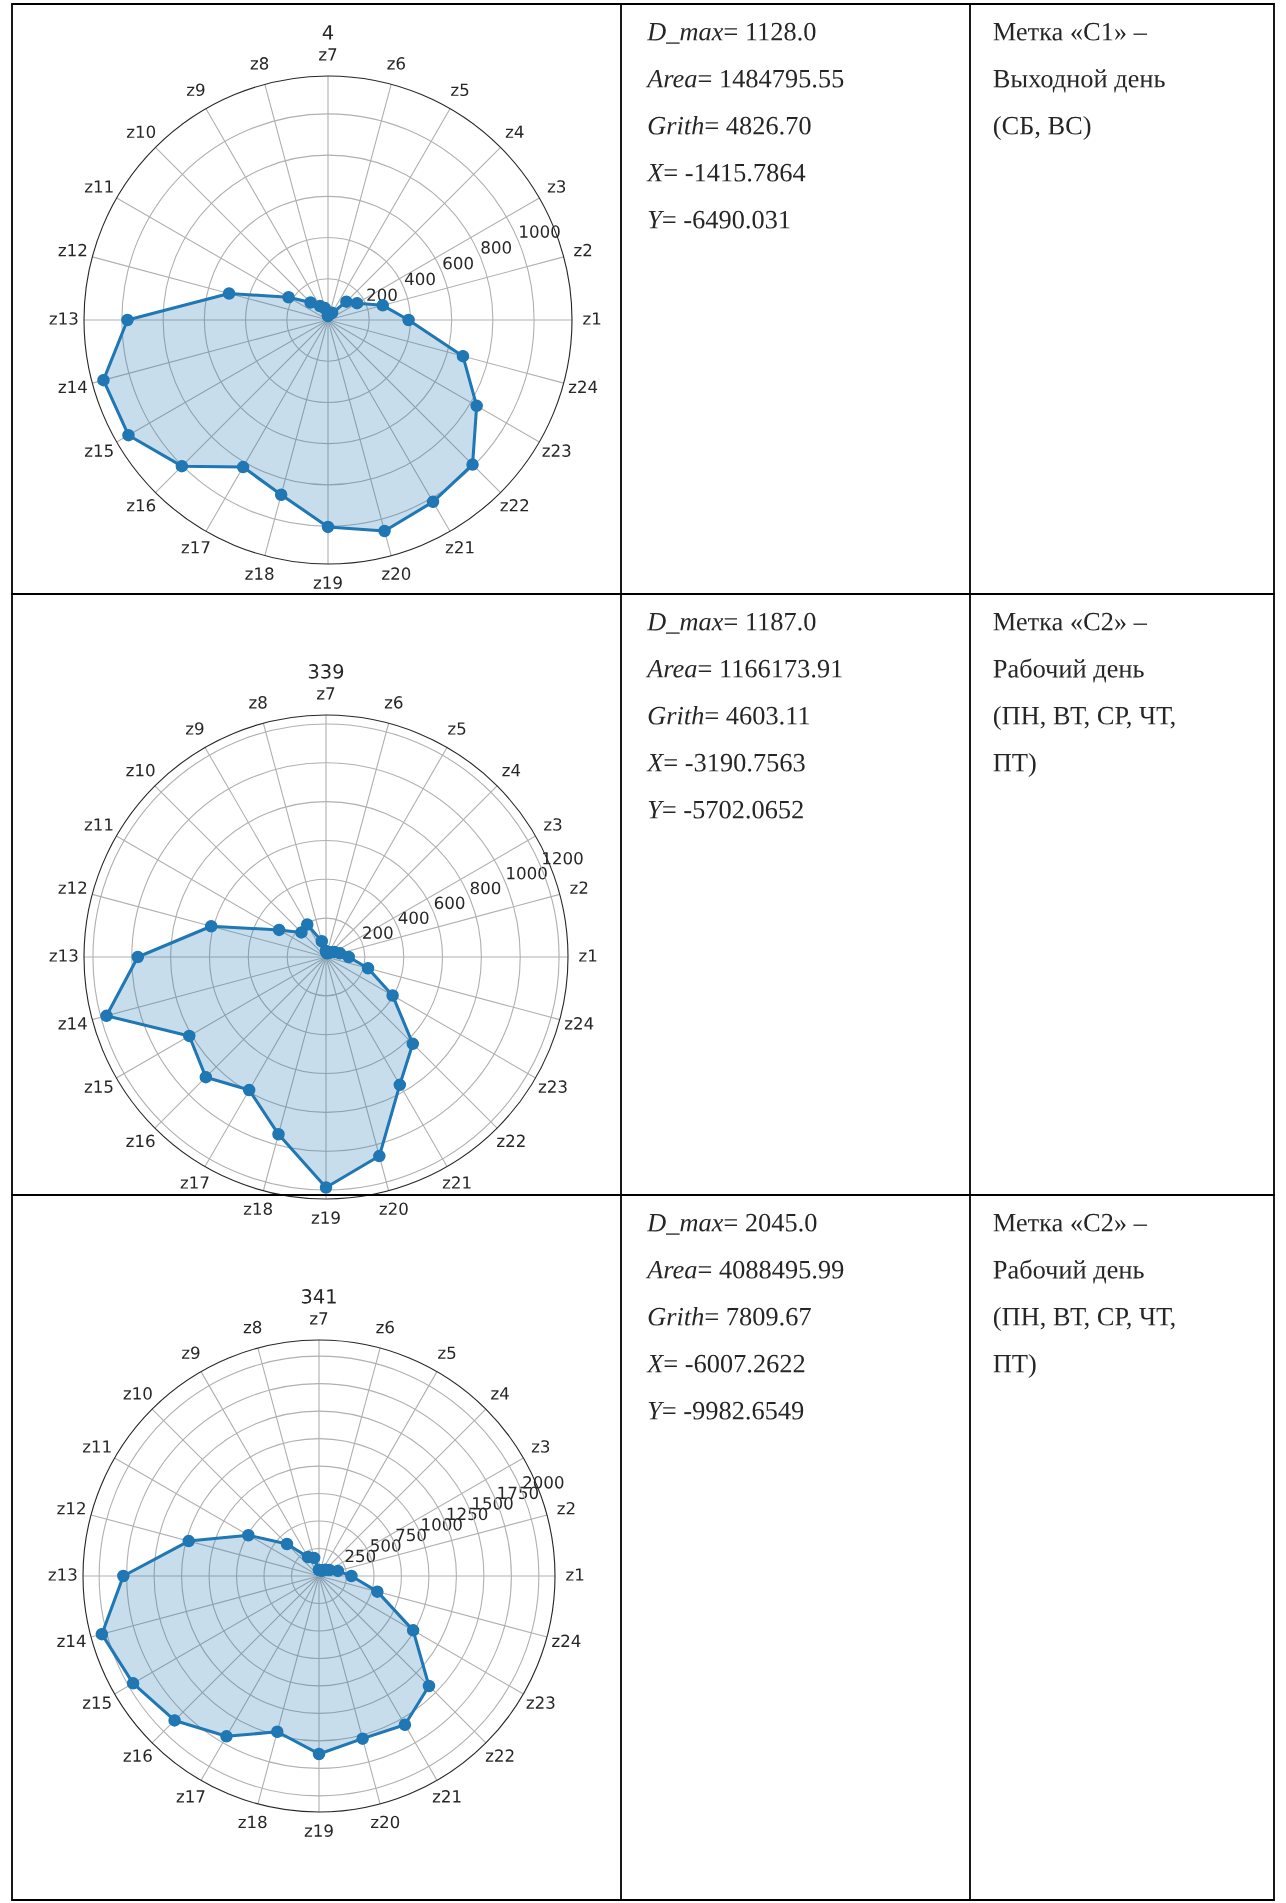 The width and height of the screenshot is (1286, 1903). Describe the element at coordinates (527, 873) in the screenshot. I see `y-tick-label: 1000` at that location.